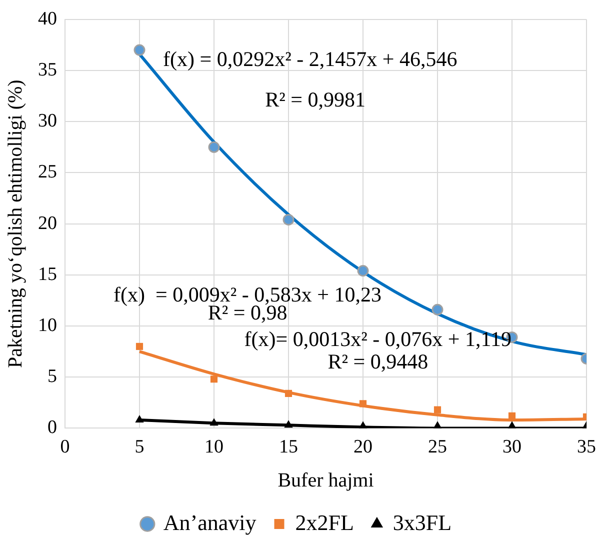 Image resolution: width=604 pixels, height=545 pixels. What do you see at coordinates (47, 325) in the screenshot?
I see `y-tick-label: 10` at bounding box center [47, 325].